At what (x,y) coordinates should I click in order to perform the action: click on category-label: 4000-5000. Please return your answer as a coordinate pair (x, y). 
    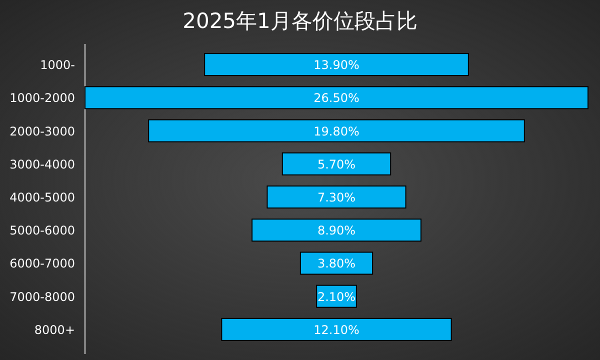
    Looking at the image, I should click on (42, 197).